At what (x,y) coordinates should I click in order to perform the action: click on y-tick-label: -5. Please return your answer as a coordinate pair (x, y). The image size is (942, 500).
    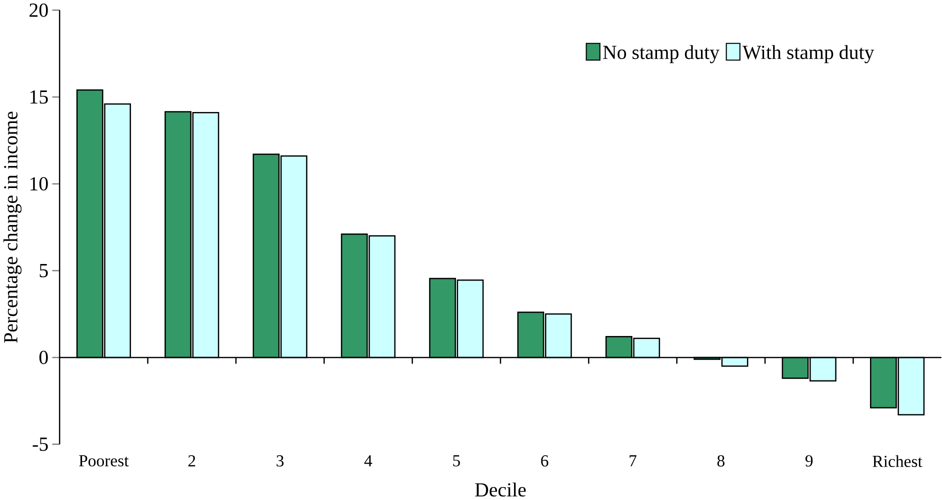
    Looking at the image, I should click on (40, 444).